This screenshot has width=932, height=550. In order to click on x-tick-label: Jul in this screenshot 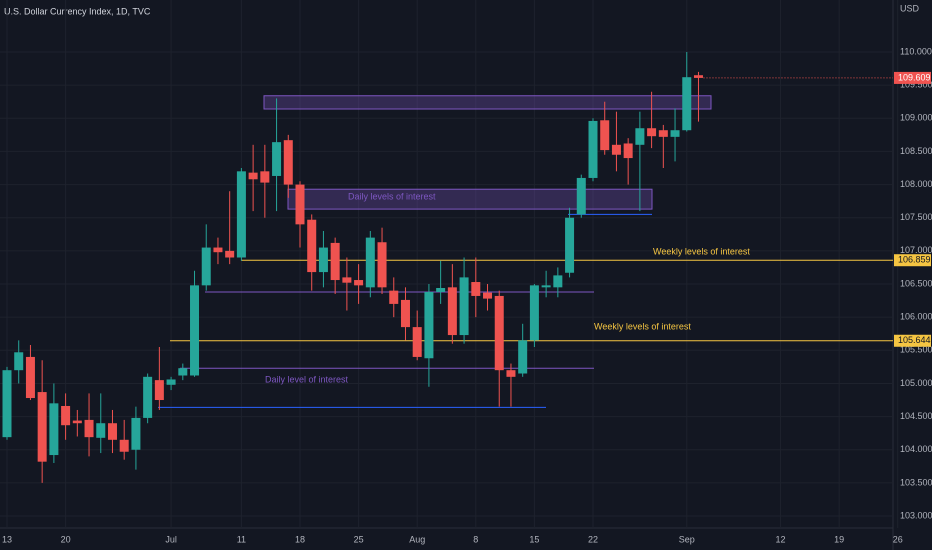, I will do `click(171, 539)`.